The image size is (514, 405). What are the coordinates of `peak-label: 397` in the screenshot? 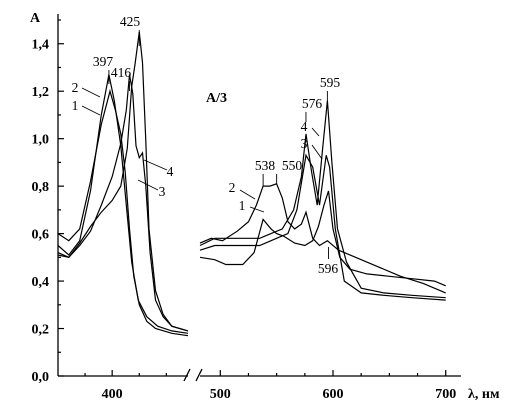 It's located at (103, 61).